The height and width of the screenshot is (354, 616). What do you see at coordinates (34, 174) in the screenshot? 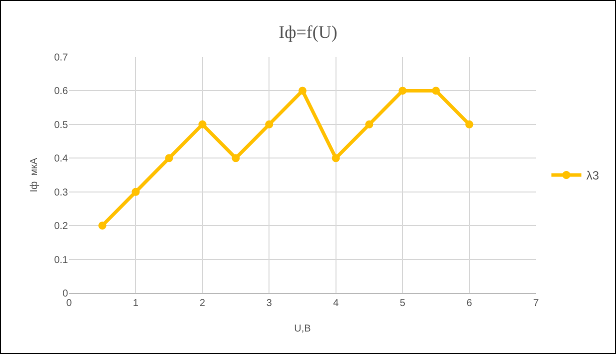
I see `y-axis-title: Iф мкА` at bounding box center [34, 174].